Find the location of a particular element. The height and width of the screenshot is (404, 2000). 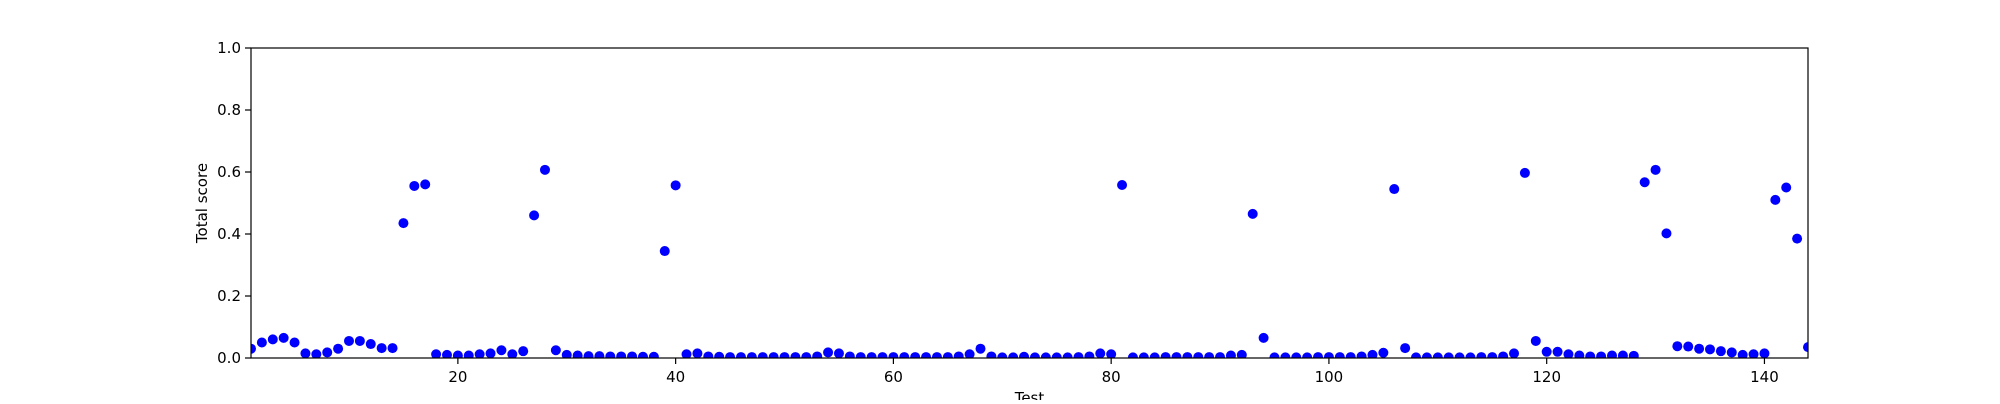

x-tick-label: 120 is located at coordinates (1546, 377).